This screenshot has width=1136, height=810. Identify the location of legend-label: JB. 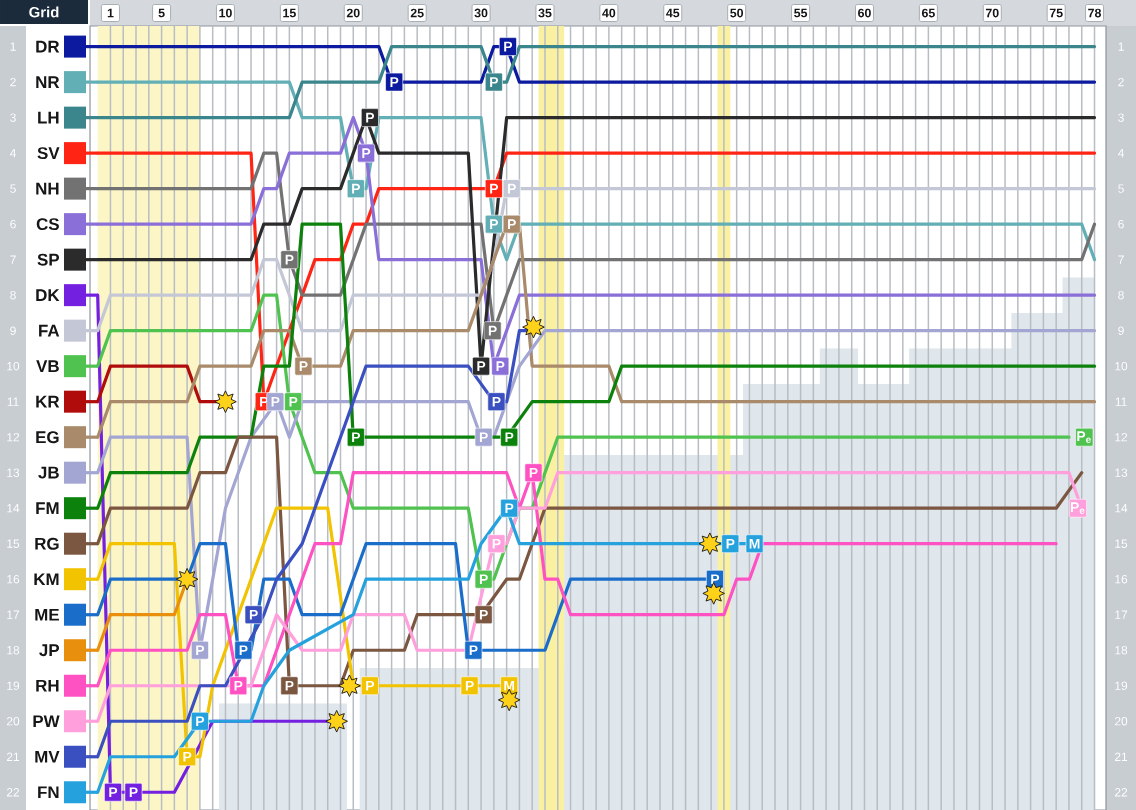
(48, 472).